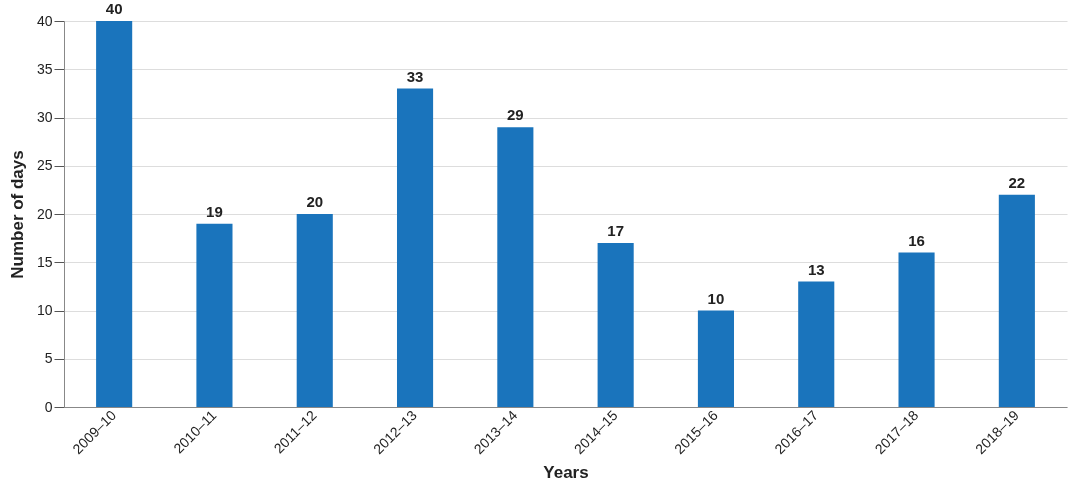 Image resolution: width=1069 pixels, height=485 pixels. What do you see at coordinates (44, 310) in the screenshot?
I see `y-tick-label: 10` at bounding box center [44, 310].